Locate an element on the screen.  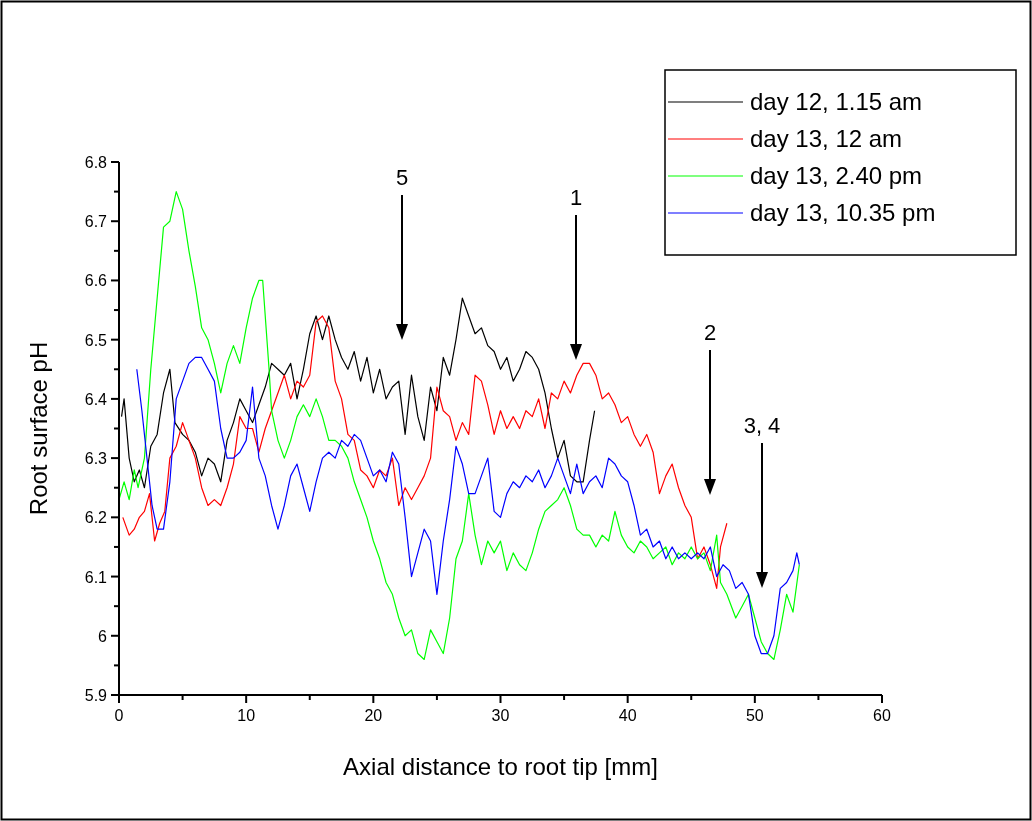
annotation: 5 is located at coordinates (402, 177).